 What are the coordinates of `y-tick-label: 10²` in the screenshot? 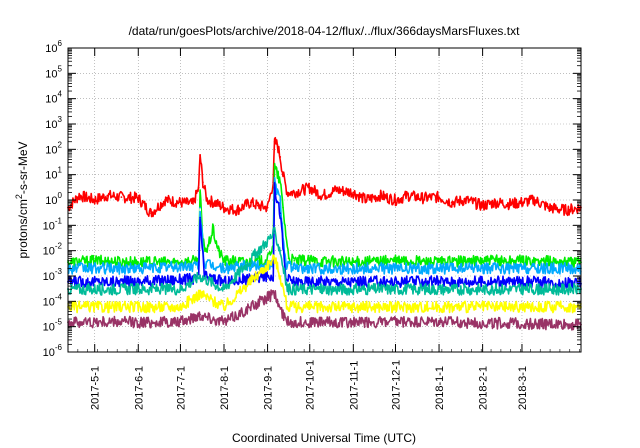 It's located at (53, 148).